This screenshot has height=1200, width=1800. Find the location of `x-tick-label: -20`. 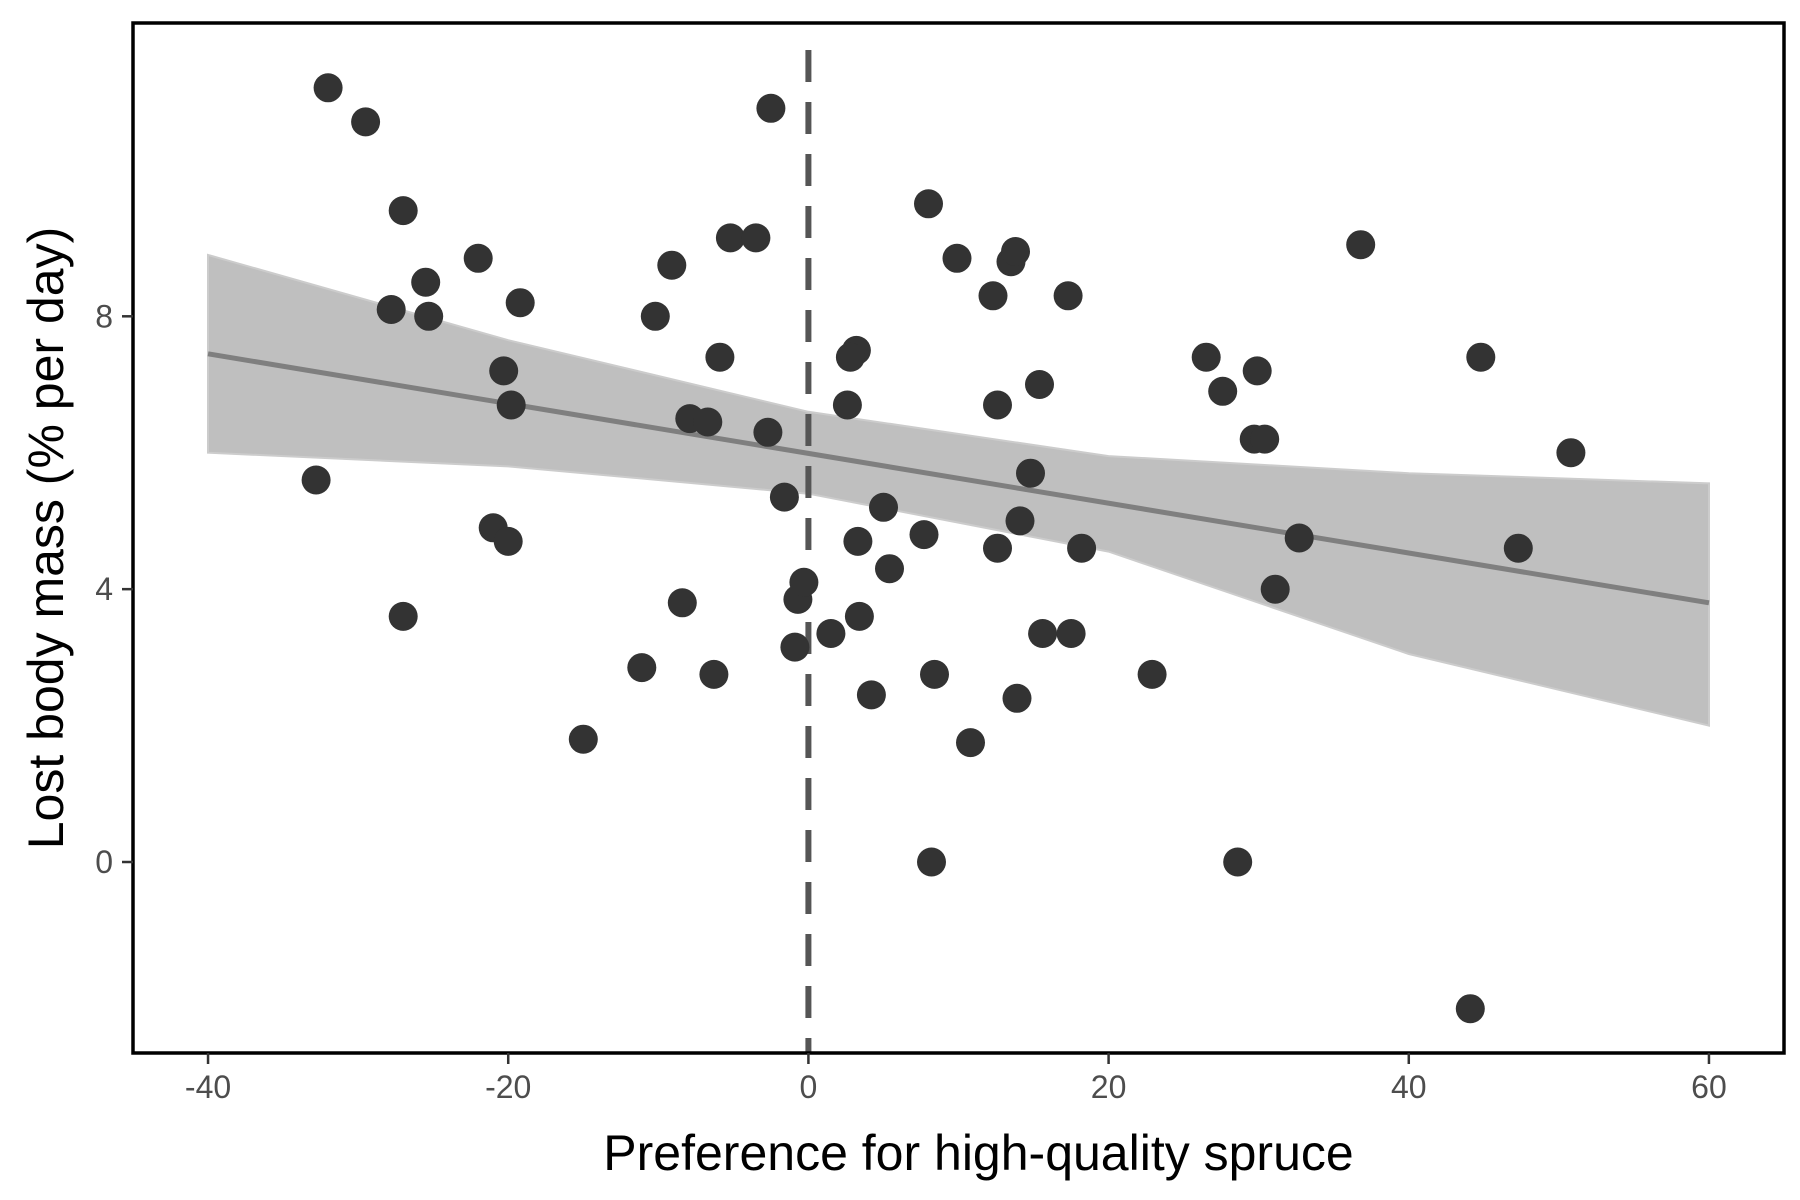

x-tick-label: -20 is located at coordinates (508, 1087).